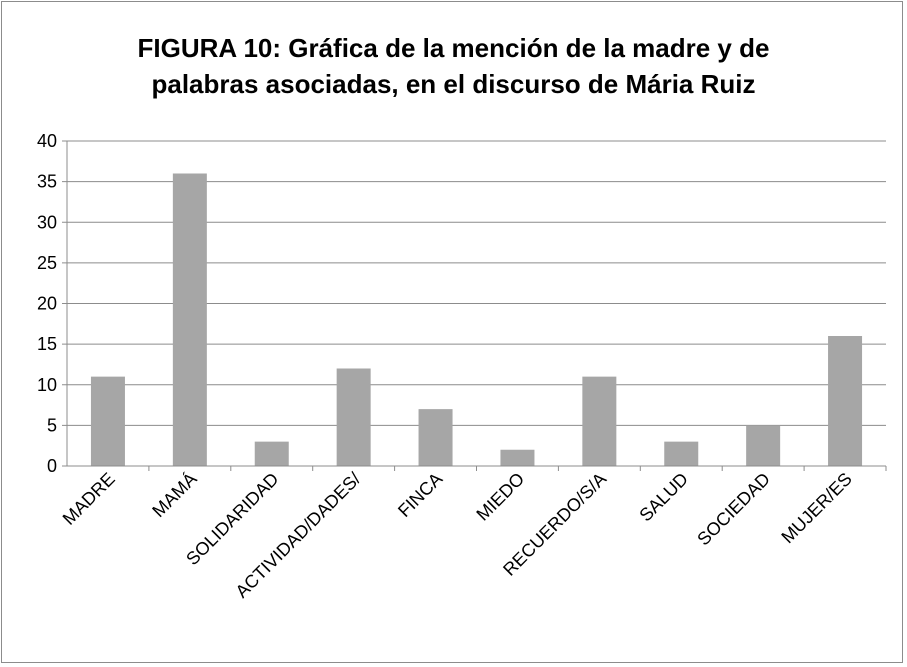 The image size is (907, 667). Describe the element at coordinates (52, 425) in the screenshot. I see `y-tick-label: 5` at that location.